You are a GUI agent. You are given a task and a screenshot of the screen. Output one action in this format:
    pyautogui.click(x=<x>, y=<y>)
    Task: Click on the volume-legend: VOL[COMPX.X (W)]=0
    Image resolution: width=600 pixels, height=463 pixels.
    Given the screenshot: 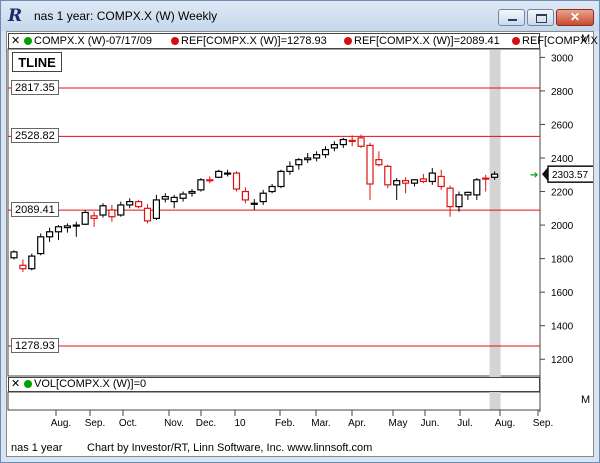 What is the action you would take?
    pyautogui.click(x=85, y=384)
    